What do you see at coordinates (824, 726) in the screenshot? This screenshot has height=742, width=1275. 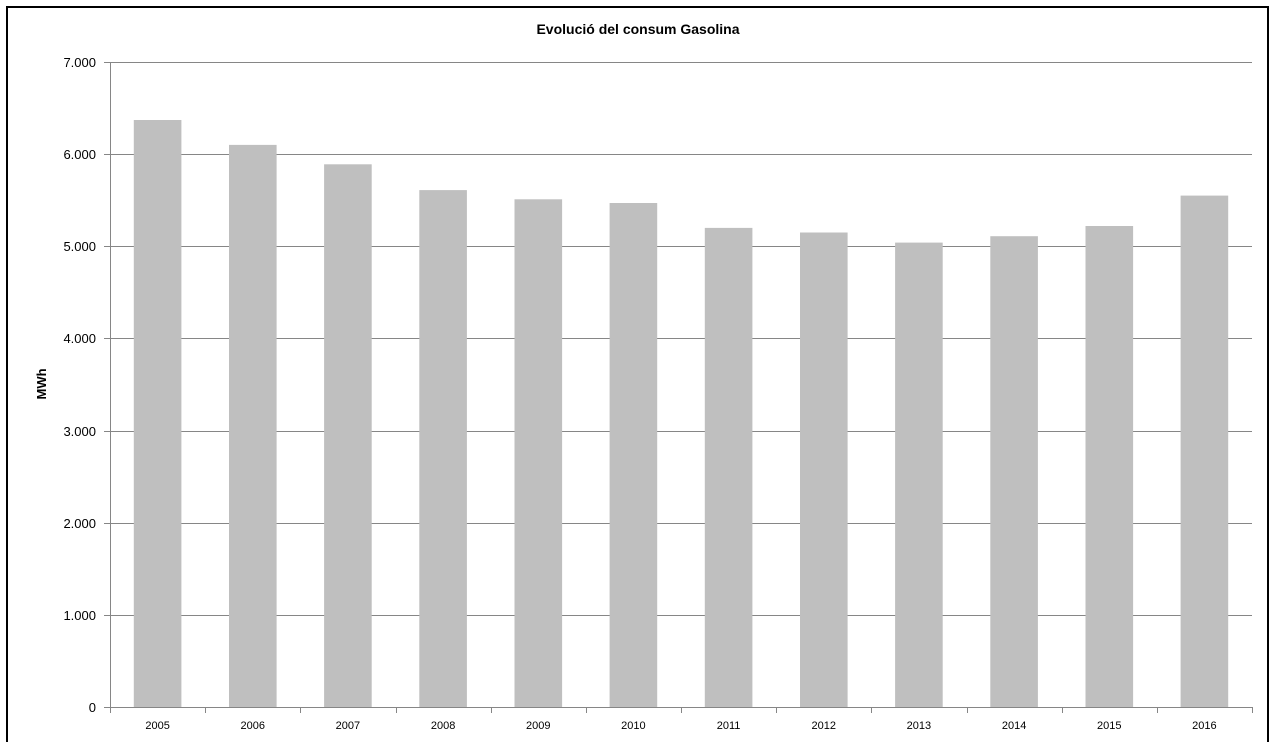 I see `x-tick-label: 2012` at bounding box center [824, 726].